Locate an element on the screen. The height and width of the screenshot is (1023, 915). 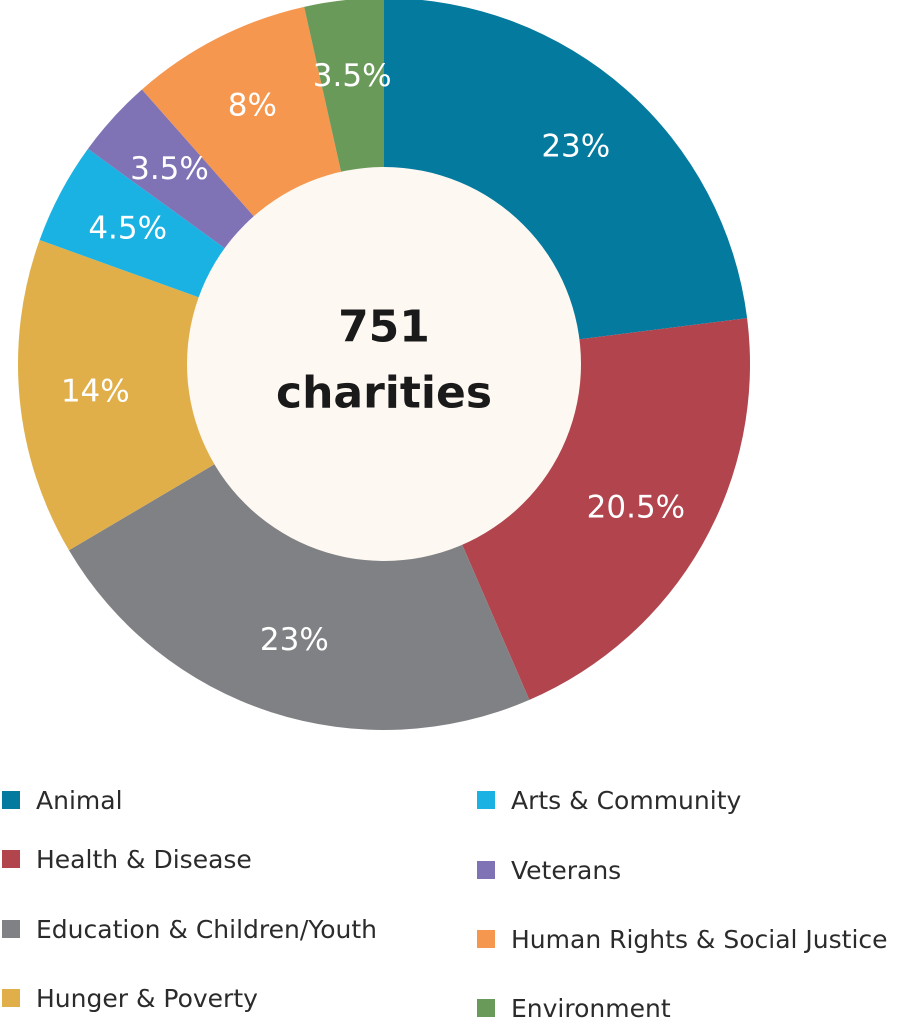
legend-item: Health & Disease is located at coordinates (127, 859).